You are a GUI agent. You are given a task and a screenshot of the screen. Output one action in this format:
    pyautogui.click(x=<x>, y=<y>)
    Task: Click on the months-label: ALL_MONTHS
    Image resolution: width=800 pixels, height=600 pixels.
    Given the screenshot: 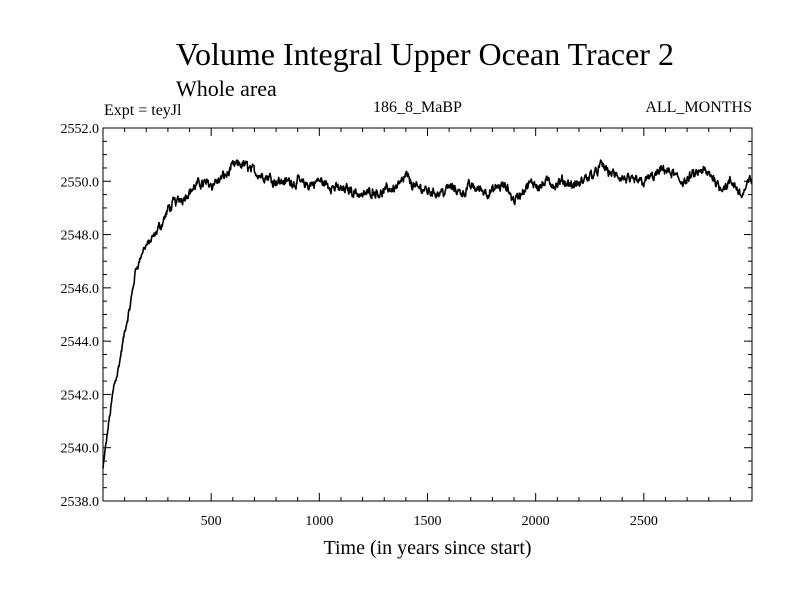 What is the action you would take?
    pyautogui.click(x=698, y=107)
    